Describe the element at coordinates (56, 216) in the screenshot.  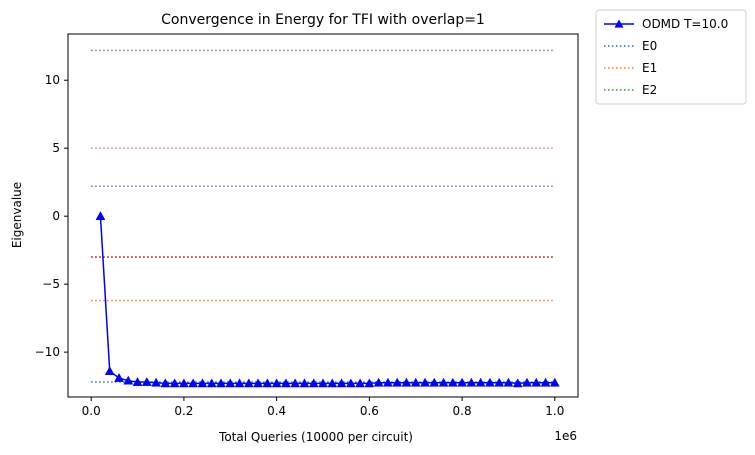
I see `y-tick-label: 0` at that location.